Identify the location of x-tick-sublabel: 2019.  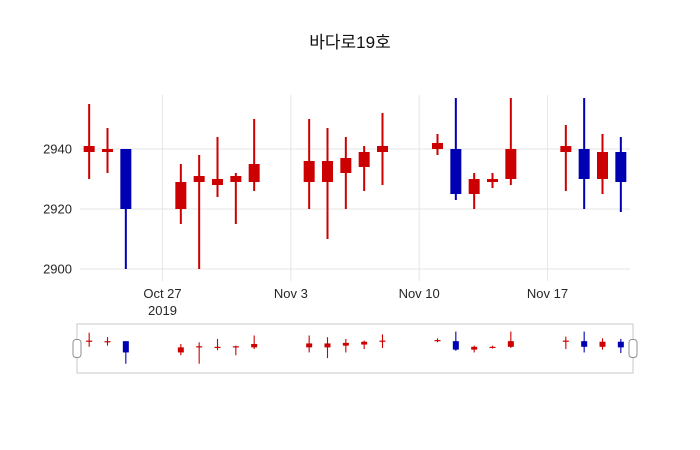
(162, 310).